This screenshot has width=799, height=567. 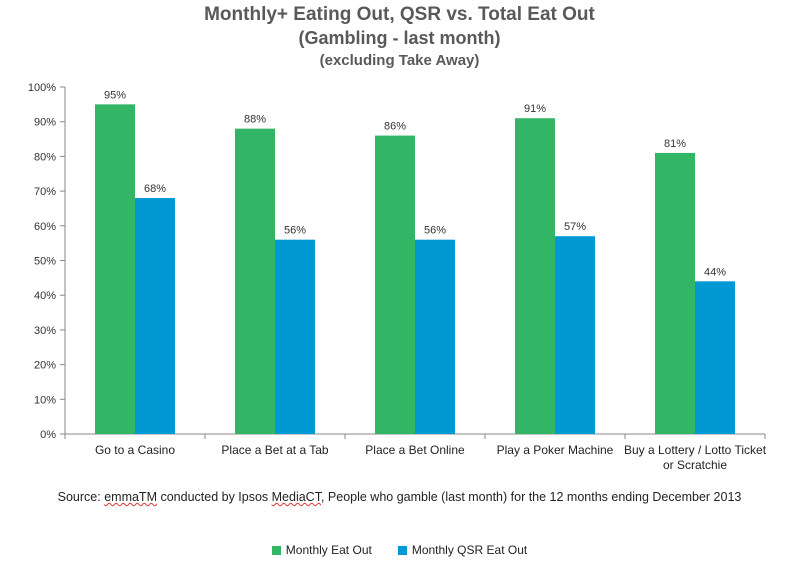 I want to click on data-label: 95%, so click(x=115, y=95).